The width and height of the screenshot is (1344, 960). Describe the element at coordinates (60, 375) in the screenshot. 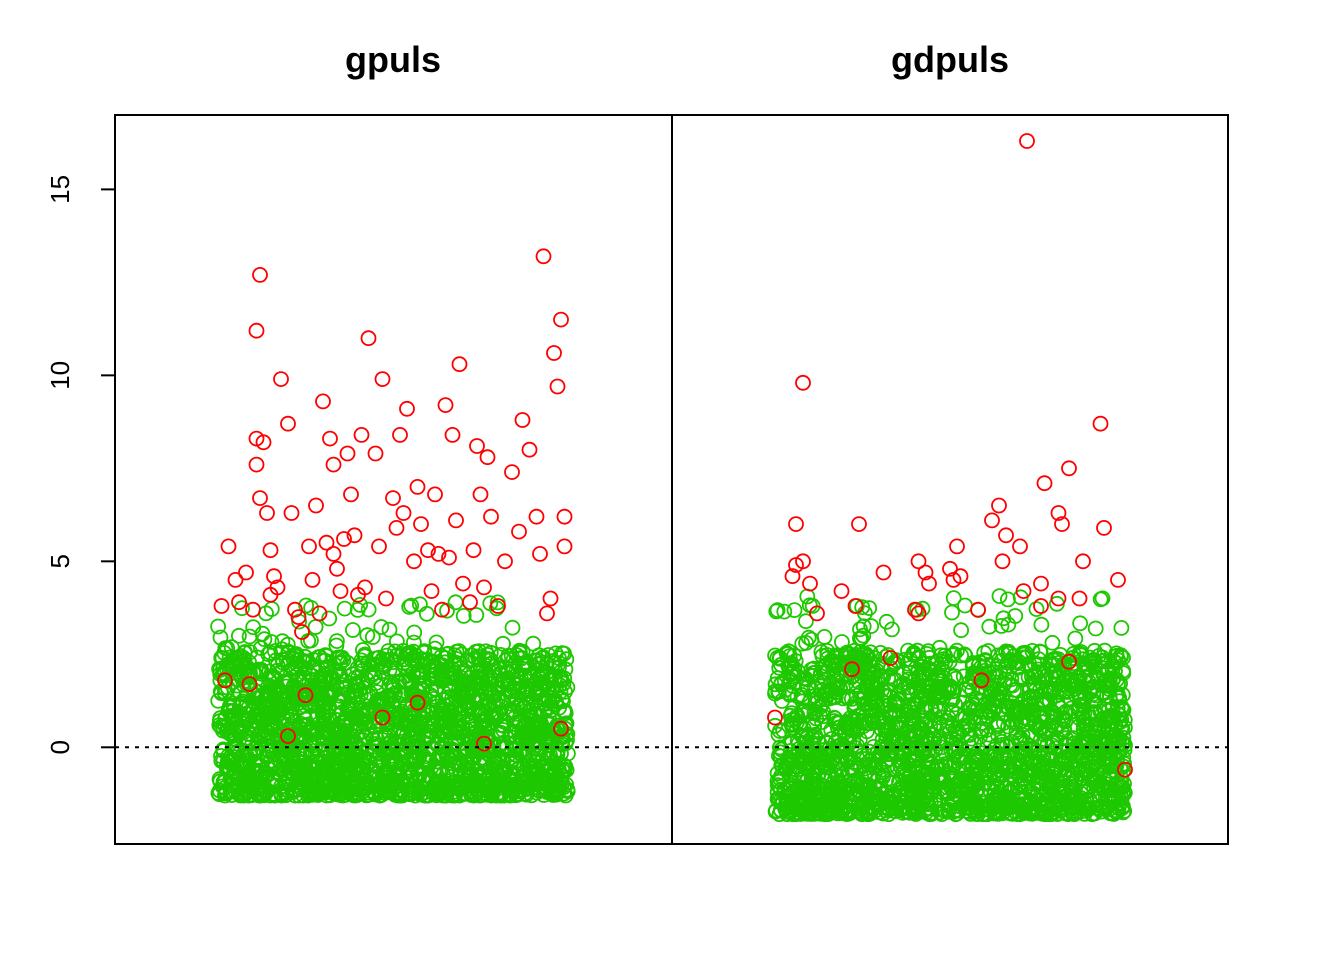

I see `y-tick-label: 10` at that location.